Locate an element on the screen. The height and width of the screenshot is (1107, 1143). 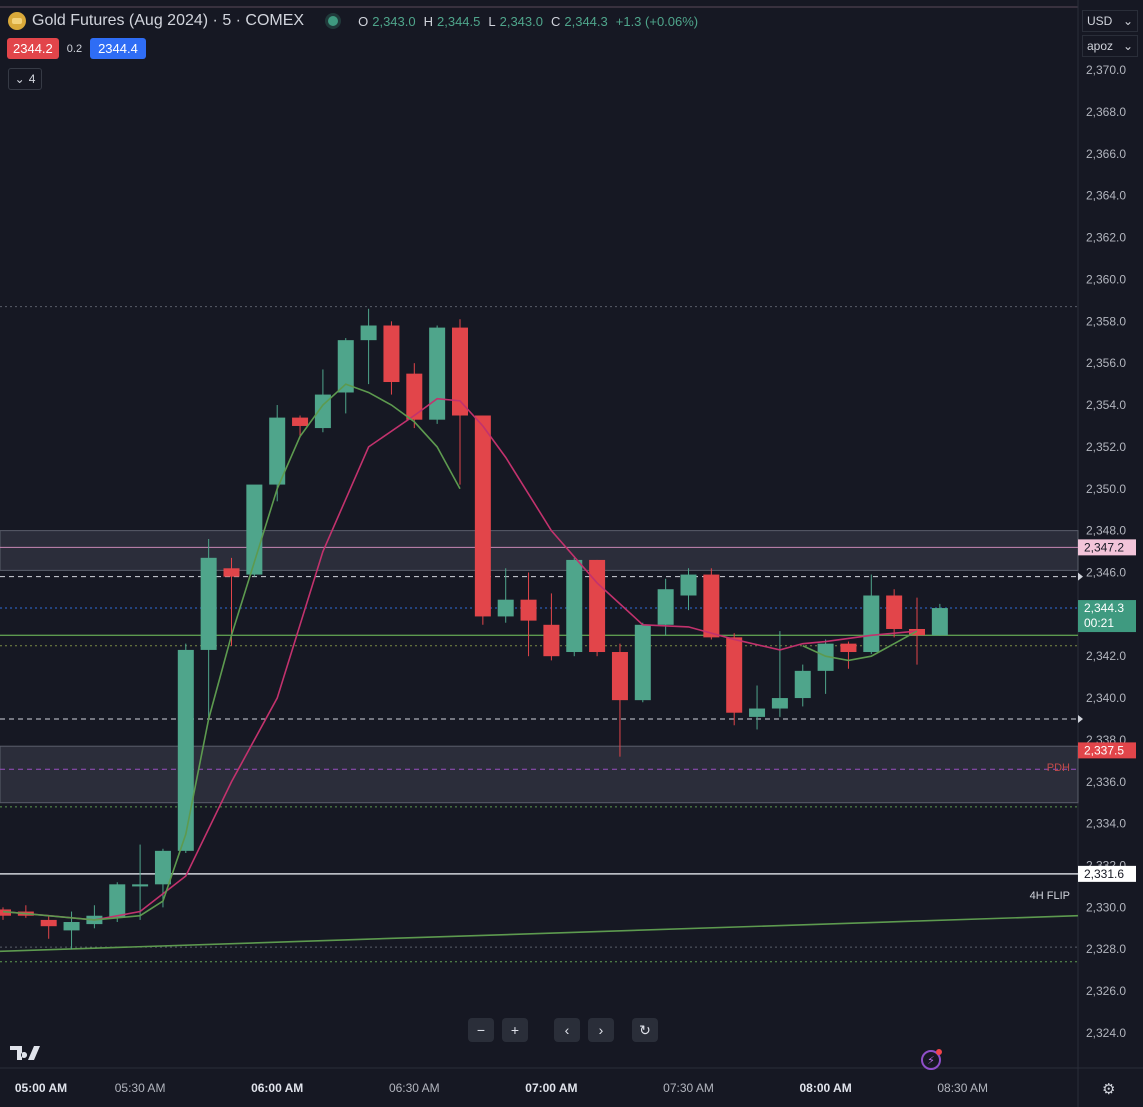
y-tick-label: 2,366.0 is located at coordinates (1106, 154).